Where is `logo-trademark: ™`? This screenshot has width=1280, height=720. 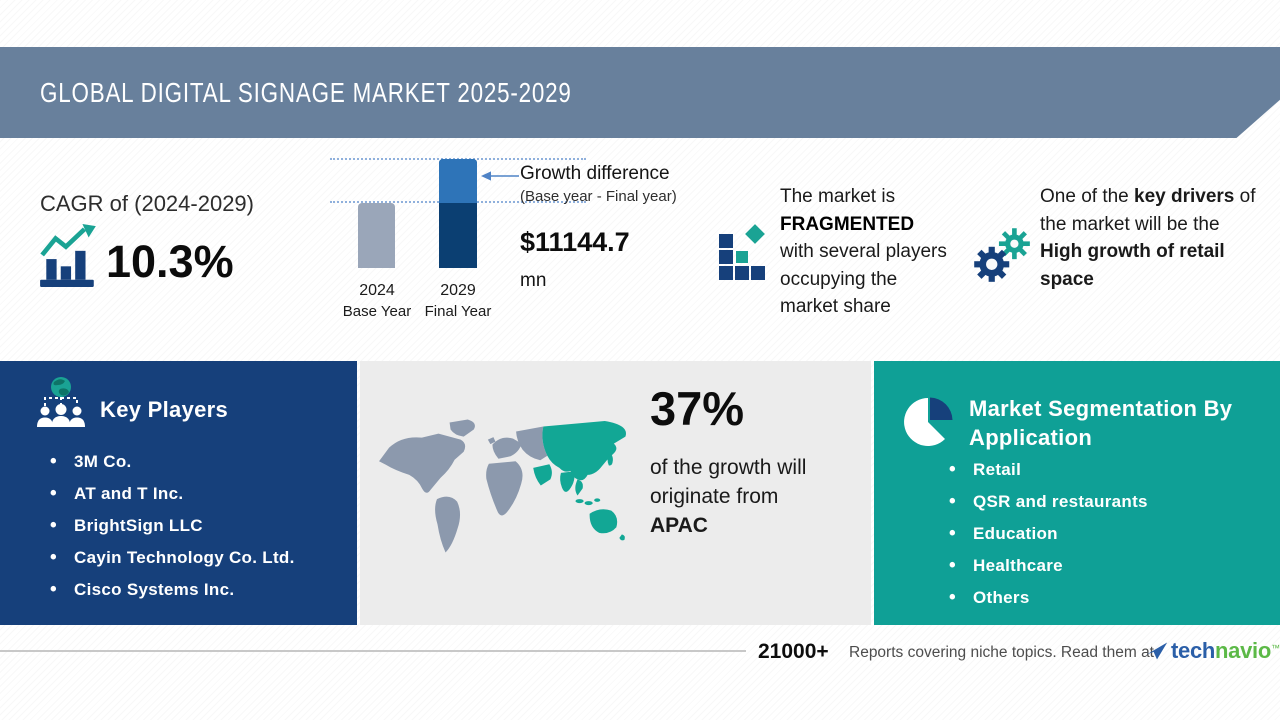
logo-trademark: ™ is located at coordinates (1275, 648).